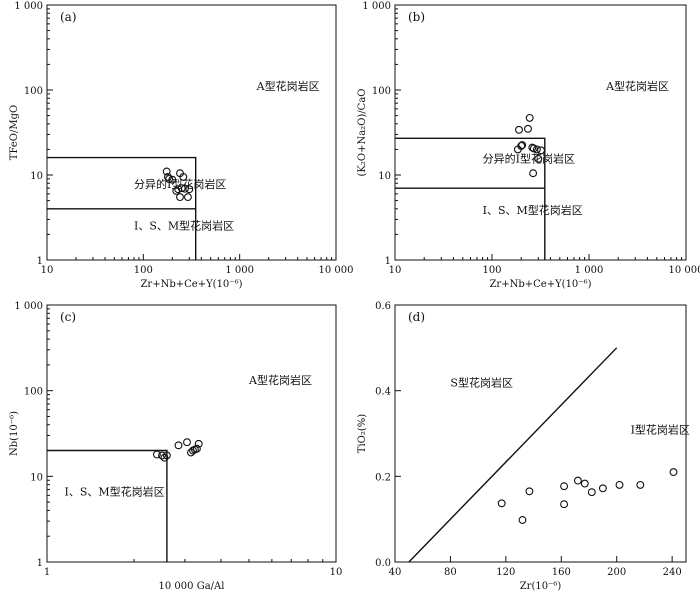  I want to click on x-tick-label: 100, so click(491, 270).